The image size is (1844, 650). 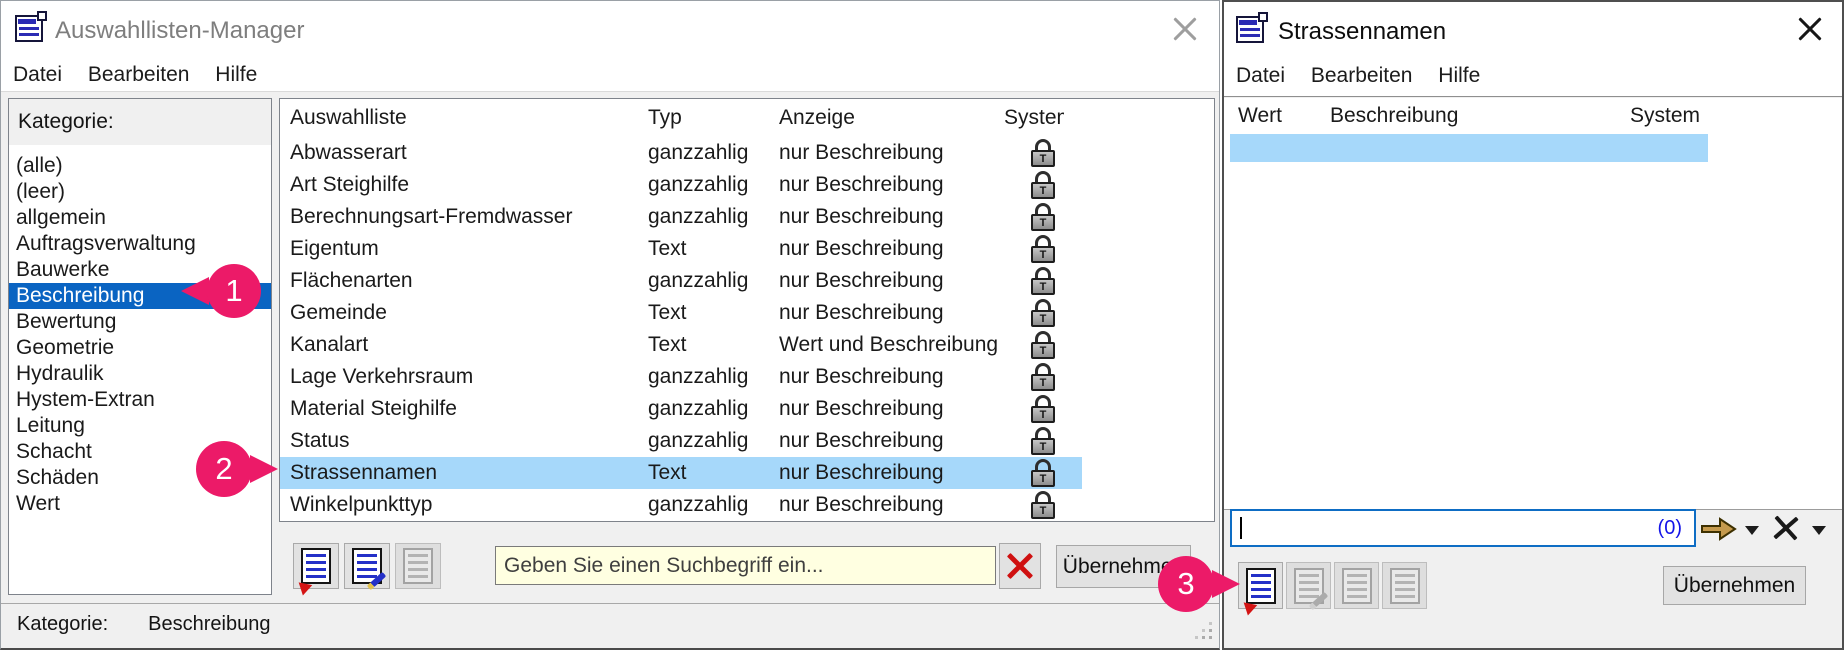 I want to click on header-wert: Wert, so click(x=1260, y=115).